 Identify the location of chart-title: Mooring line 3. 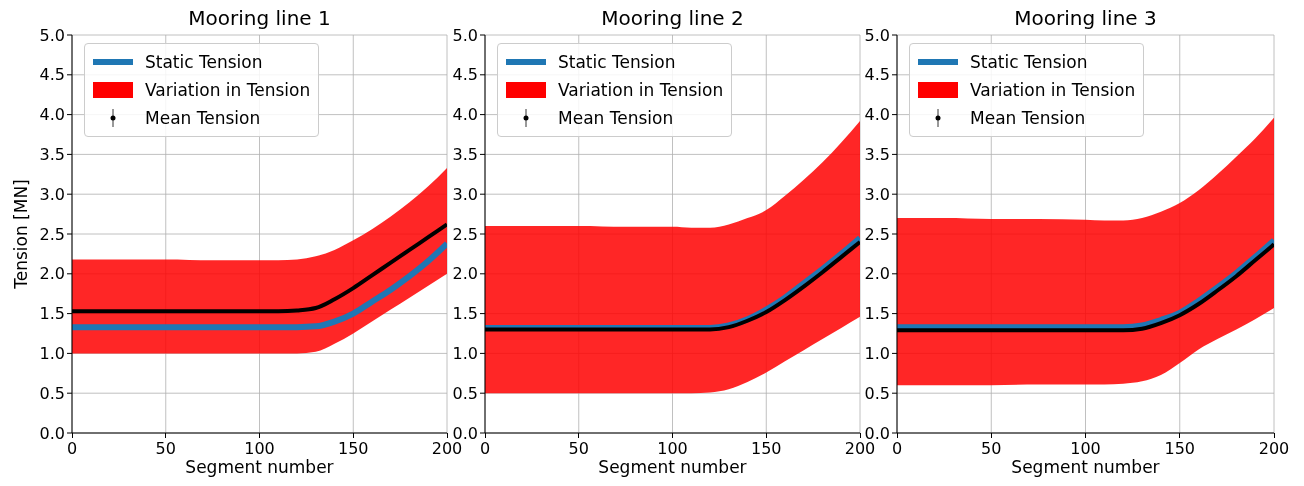
(1085, 18).